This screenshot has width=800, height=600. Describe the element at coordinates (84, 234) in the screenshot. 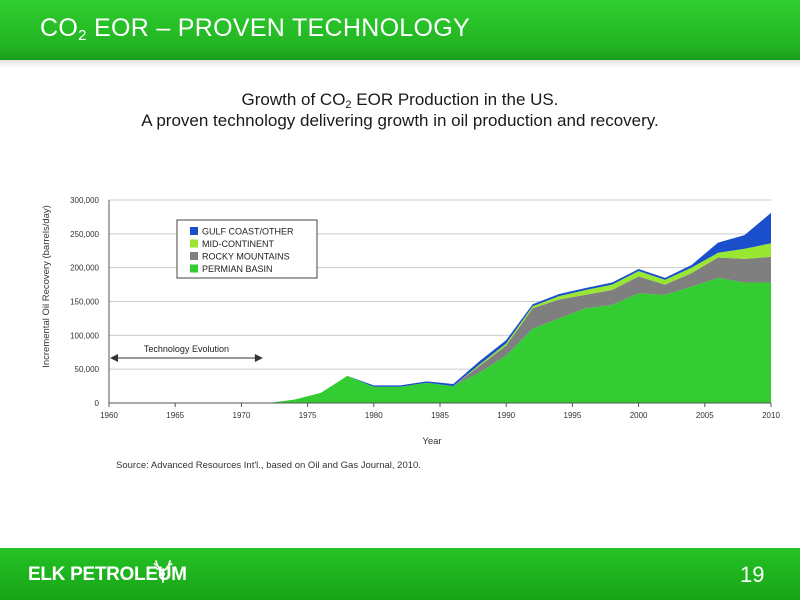

I see `y-tick-label: 250,000` at that location.